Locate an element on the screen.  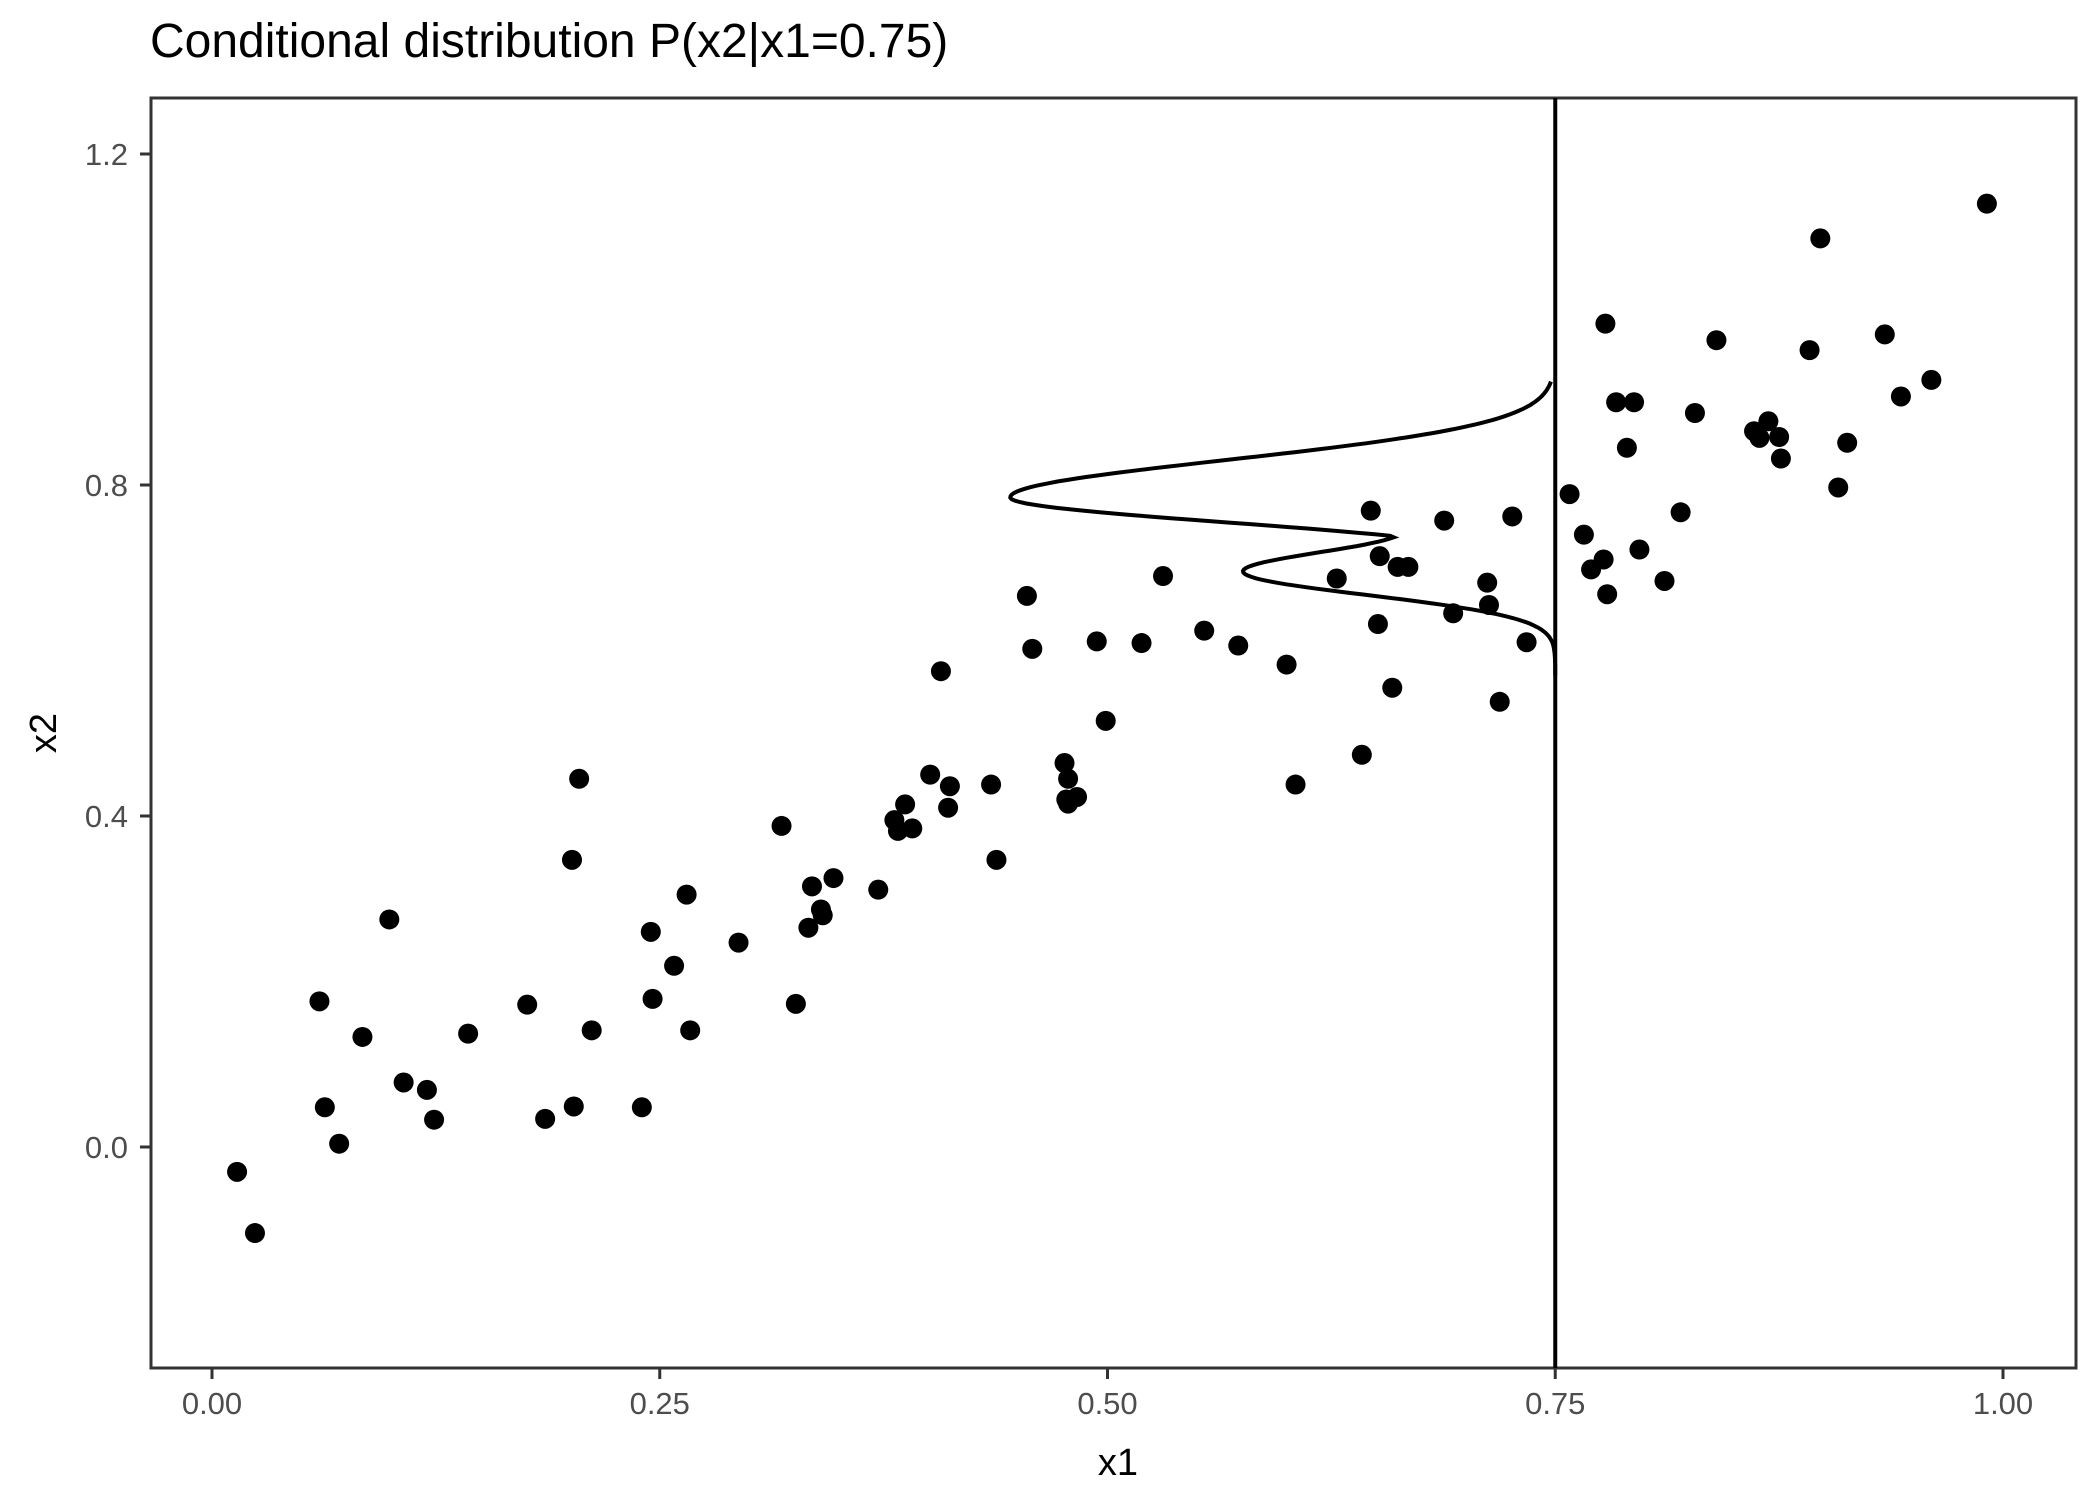
y-tick-label: 0.8 is located at coordinates (106, 485).